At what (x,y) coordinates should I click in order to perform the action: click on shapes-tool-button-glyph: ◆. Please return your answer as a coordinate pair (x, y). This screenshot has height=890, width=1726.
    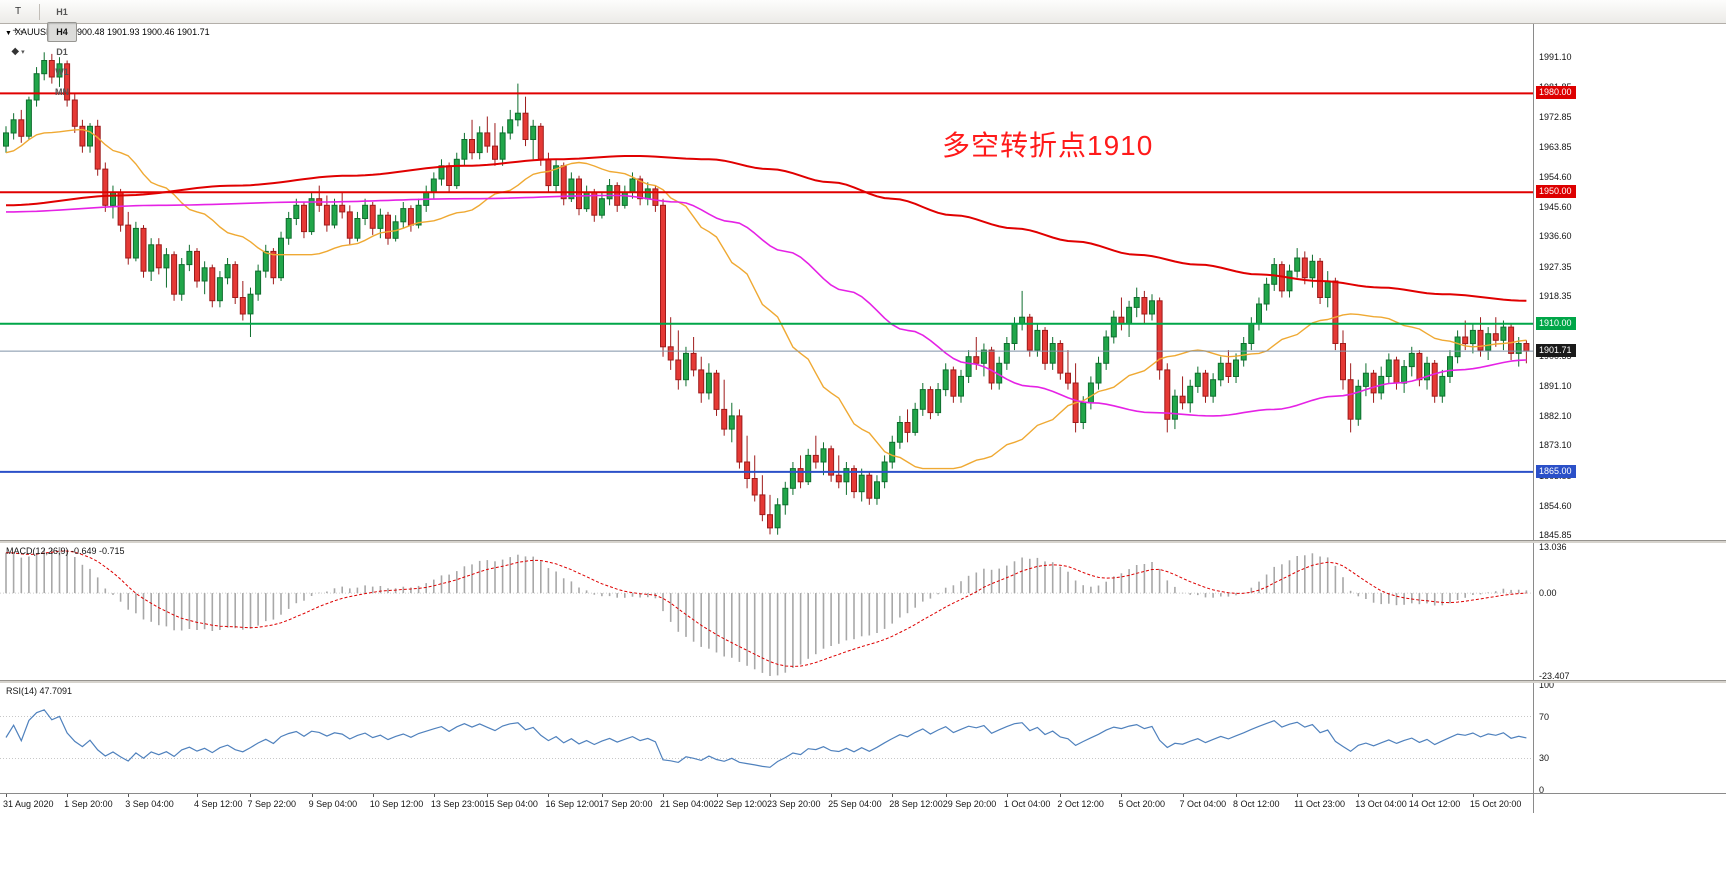
    Looking at the image, I should click on (15, 51).